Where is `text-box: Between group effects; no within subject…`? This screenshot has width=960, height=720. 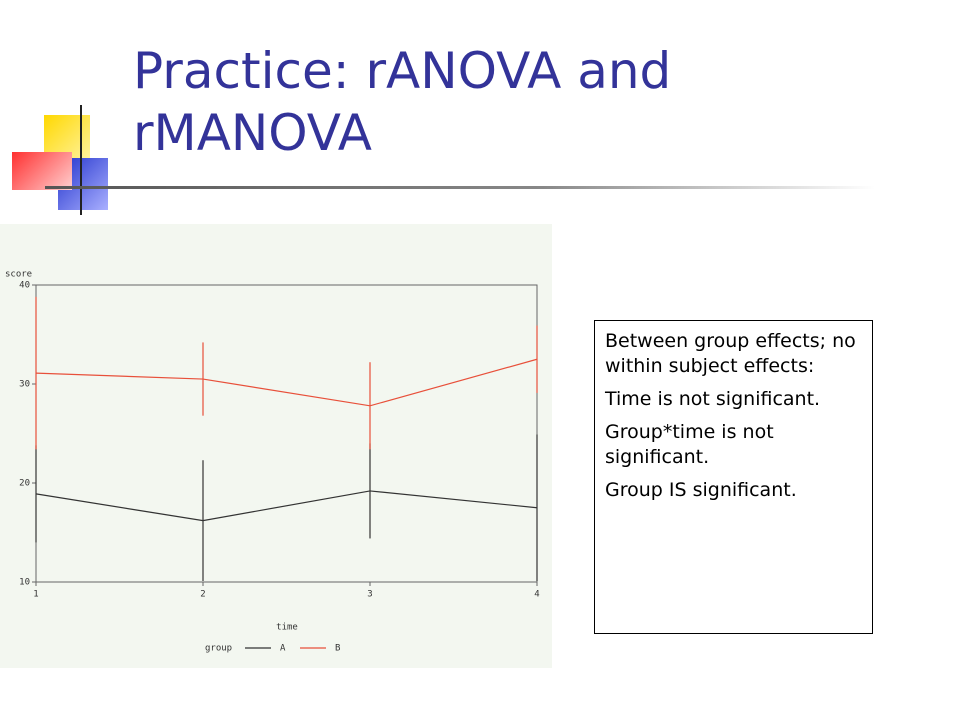
text-box: Between group effects; no within subject… is located at coordinates (733, 477).